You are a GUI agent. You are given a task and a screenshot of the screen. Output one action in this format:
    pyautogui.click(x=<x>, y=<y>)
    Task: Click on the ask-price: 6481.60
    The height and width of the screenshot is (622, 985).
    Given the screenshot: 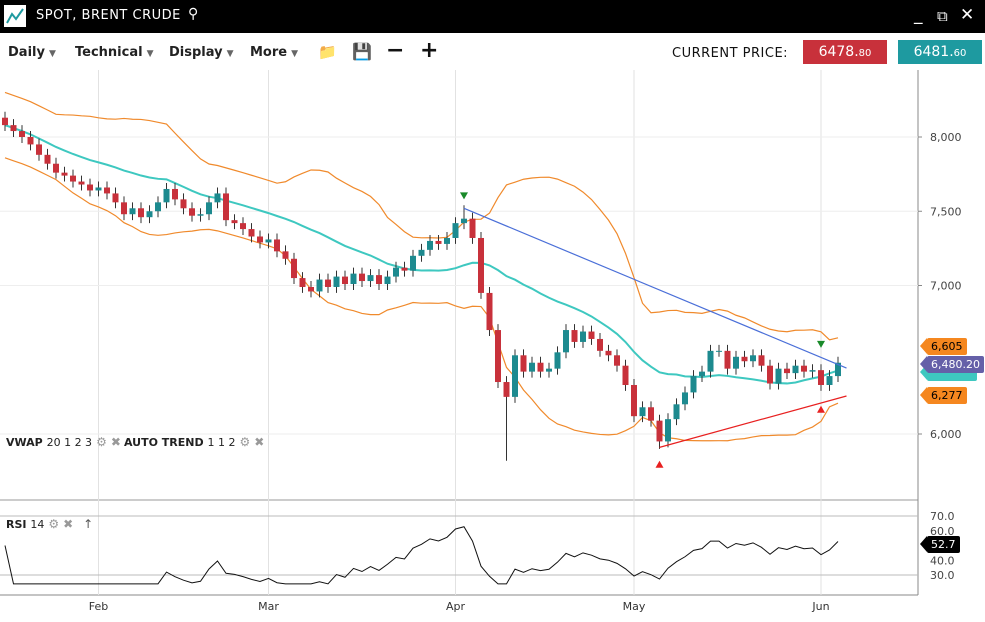 What is the action you would take?
    pyautogui.click(x=940, y=52)
    